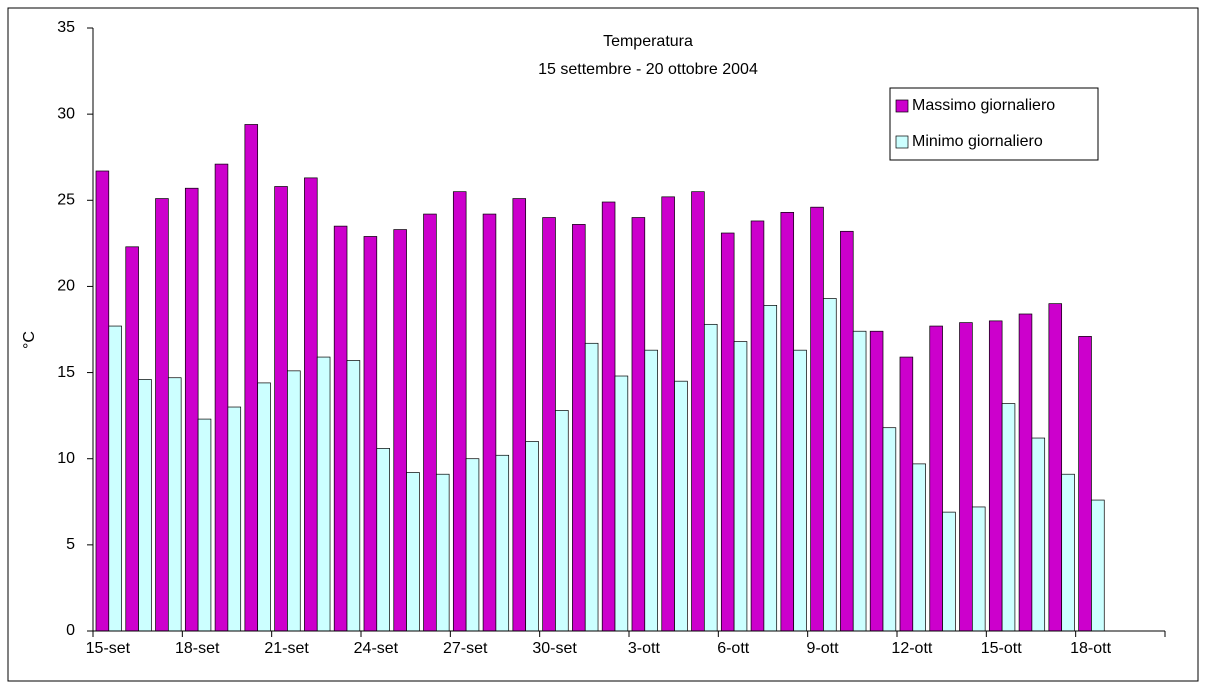 The height and width of the screenshot is (694, 1206). I want to click on x-tick-label: 15-ott, so click(1001, 648).